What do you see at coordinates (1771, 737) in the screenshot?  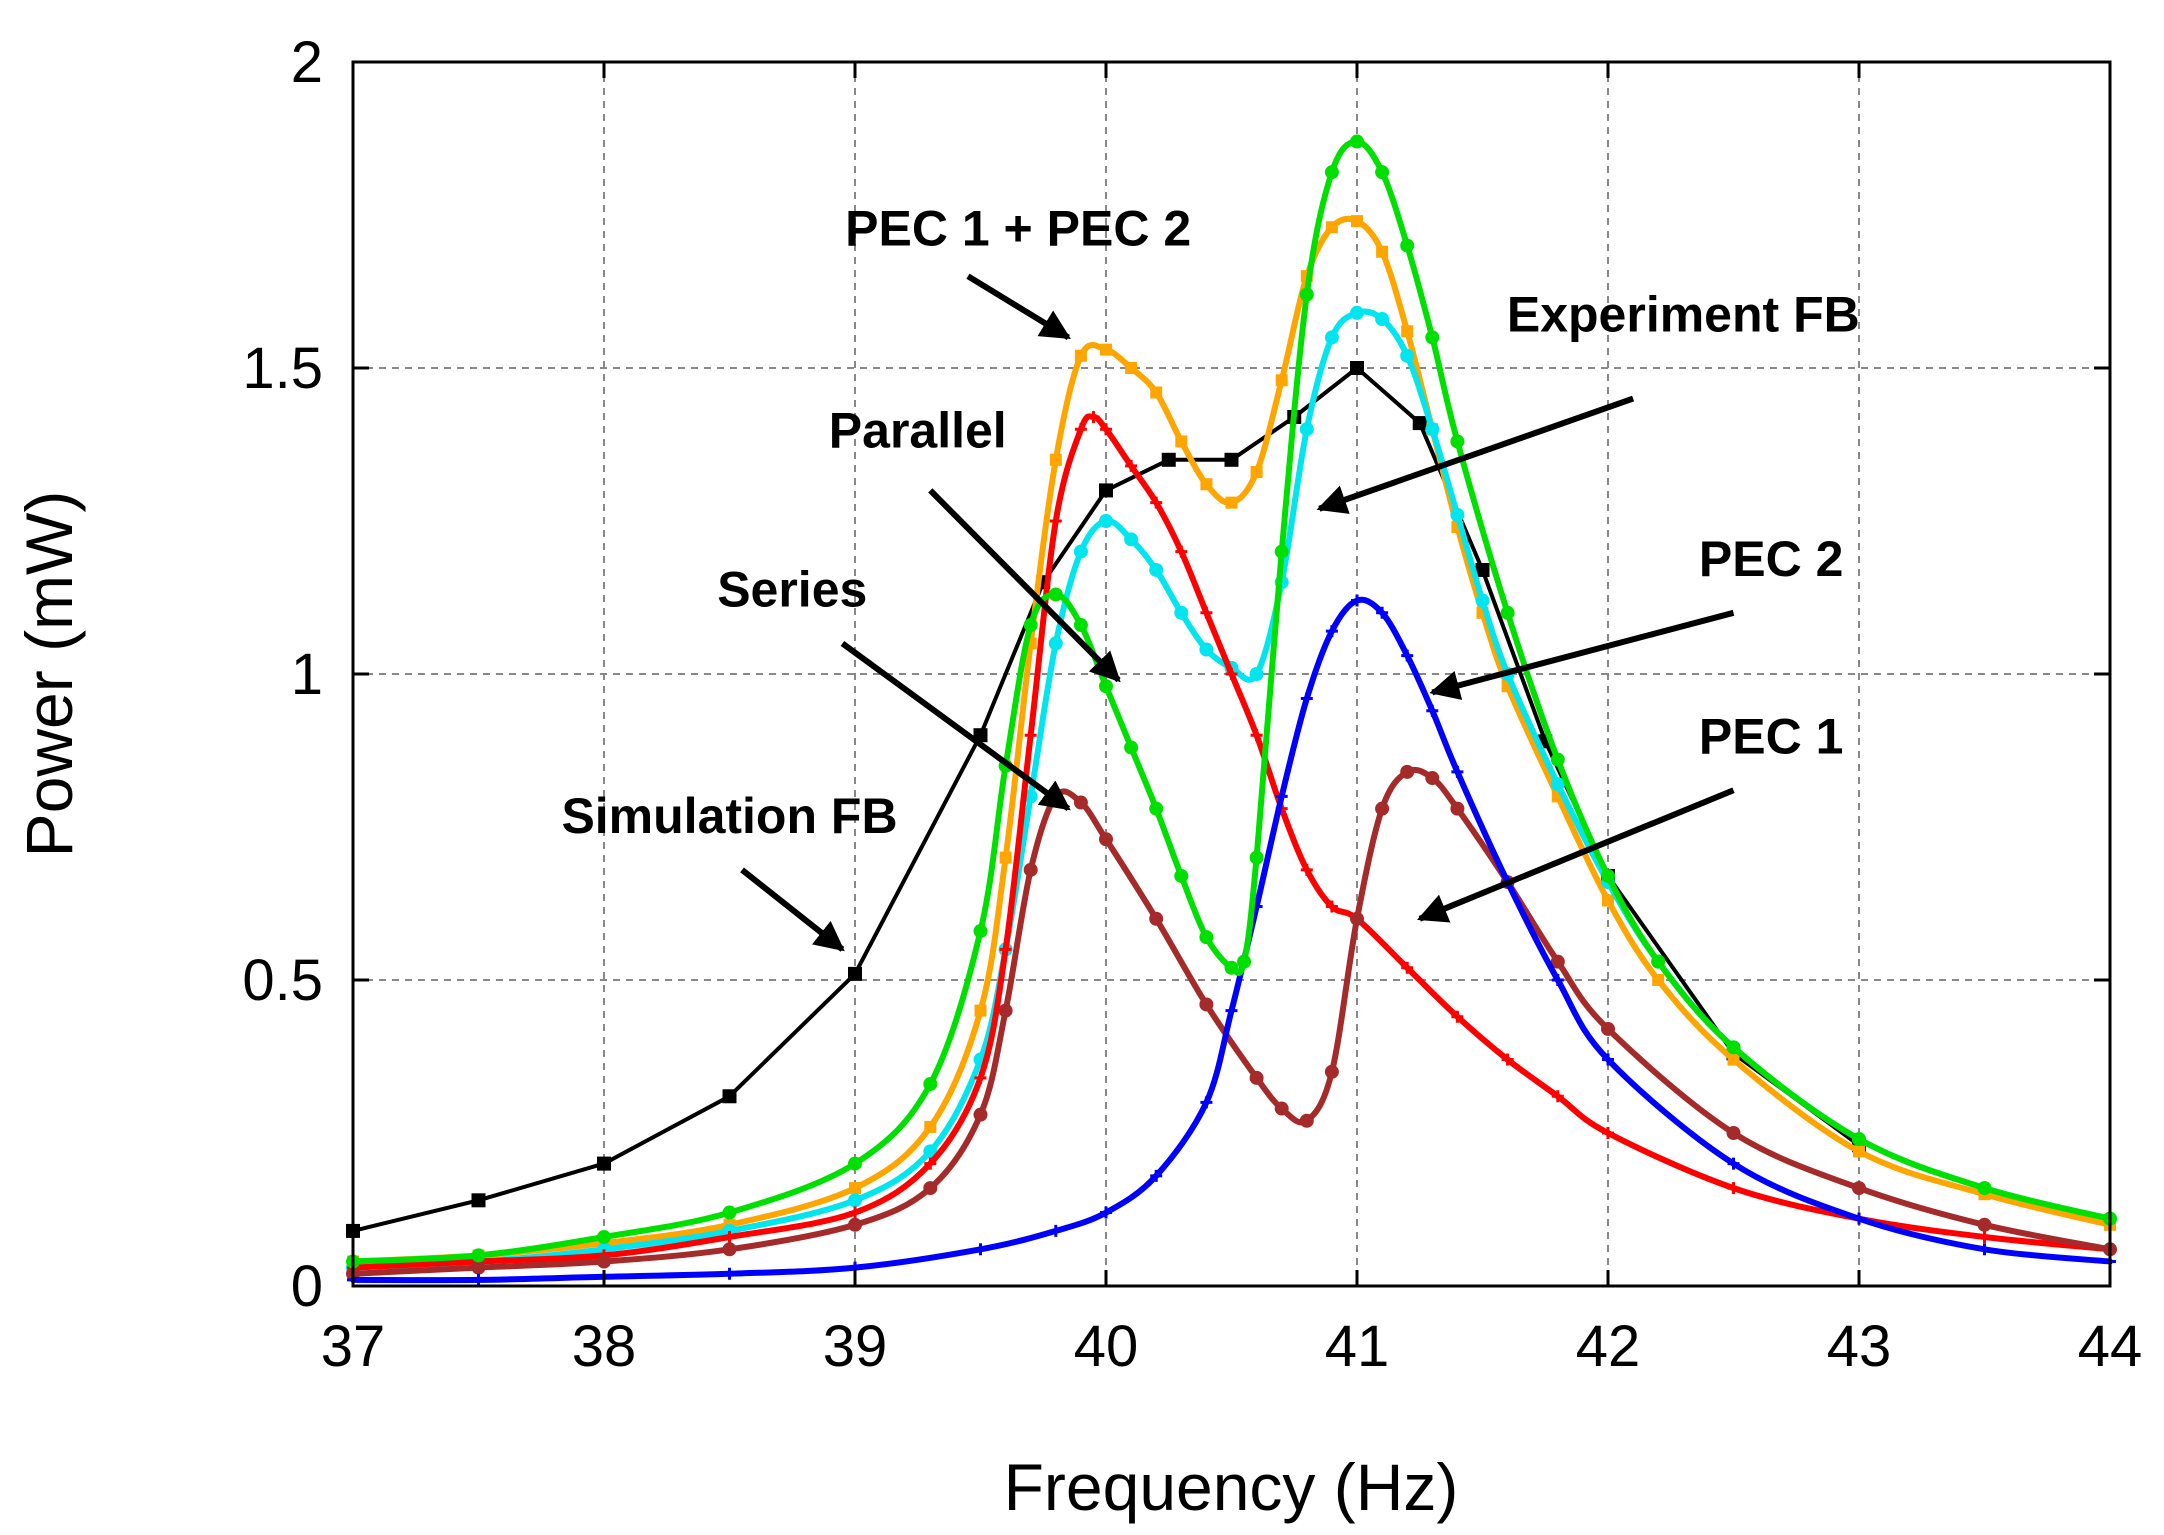 I see `annotation-label: PEC 1` at bounding box center [1771, 737].